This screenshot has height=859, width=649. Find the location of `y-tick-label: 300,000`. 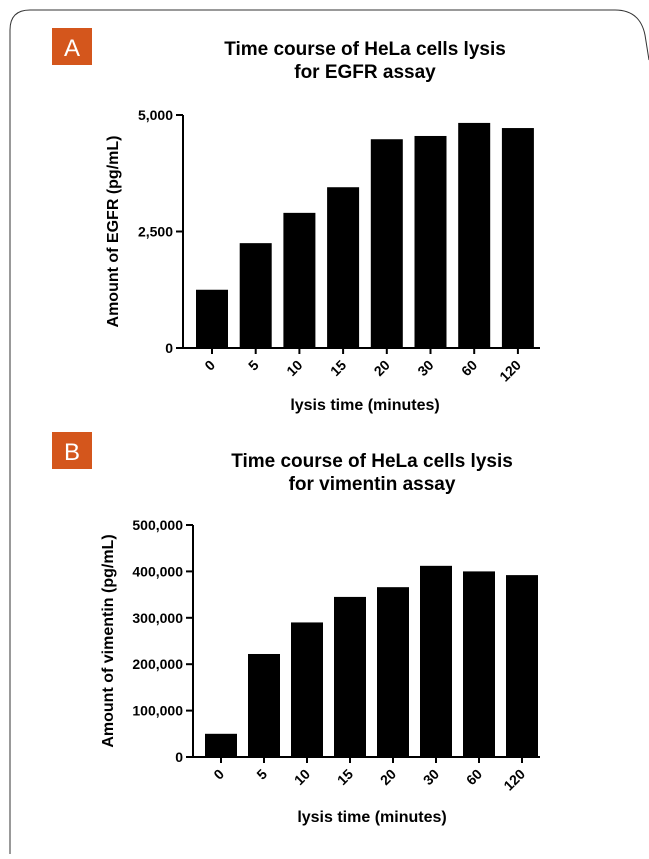

y-tick-label: 300,000 is located at coordinates (157, 618).